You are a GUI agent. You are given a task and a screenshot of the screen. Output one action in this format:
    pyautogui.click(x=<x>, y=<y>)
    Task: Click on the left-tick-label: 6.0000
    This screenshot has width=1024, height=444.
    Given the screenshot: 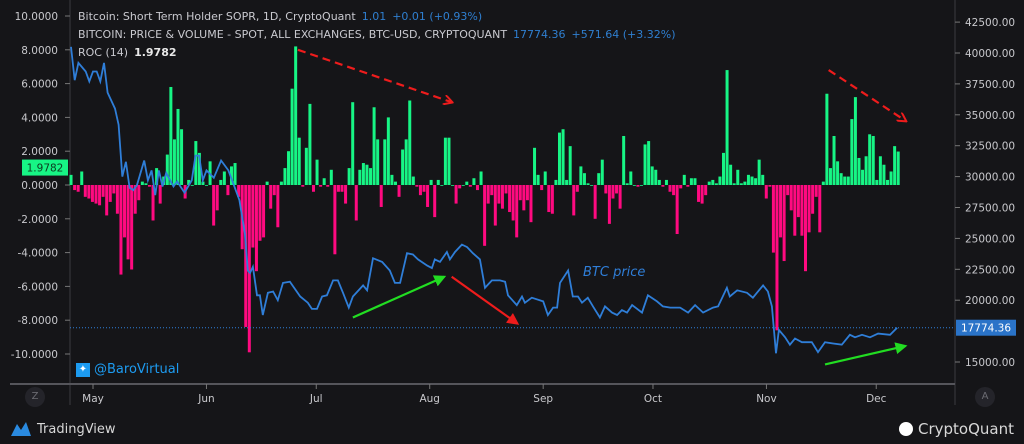 What is the action you would take?
    pyautogui.click(x=39, y=85)
    